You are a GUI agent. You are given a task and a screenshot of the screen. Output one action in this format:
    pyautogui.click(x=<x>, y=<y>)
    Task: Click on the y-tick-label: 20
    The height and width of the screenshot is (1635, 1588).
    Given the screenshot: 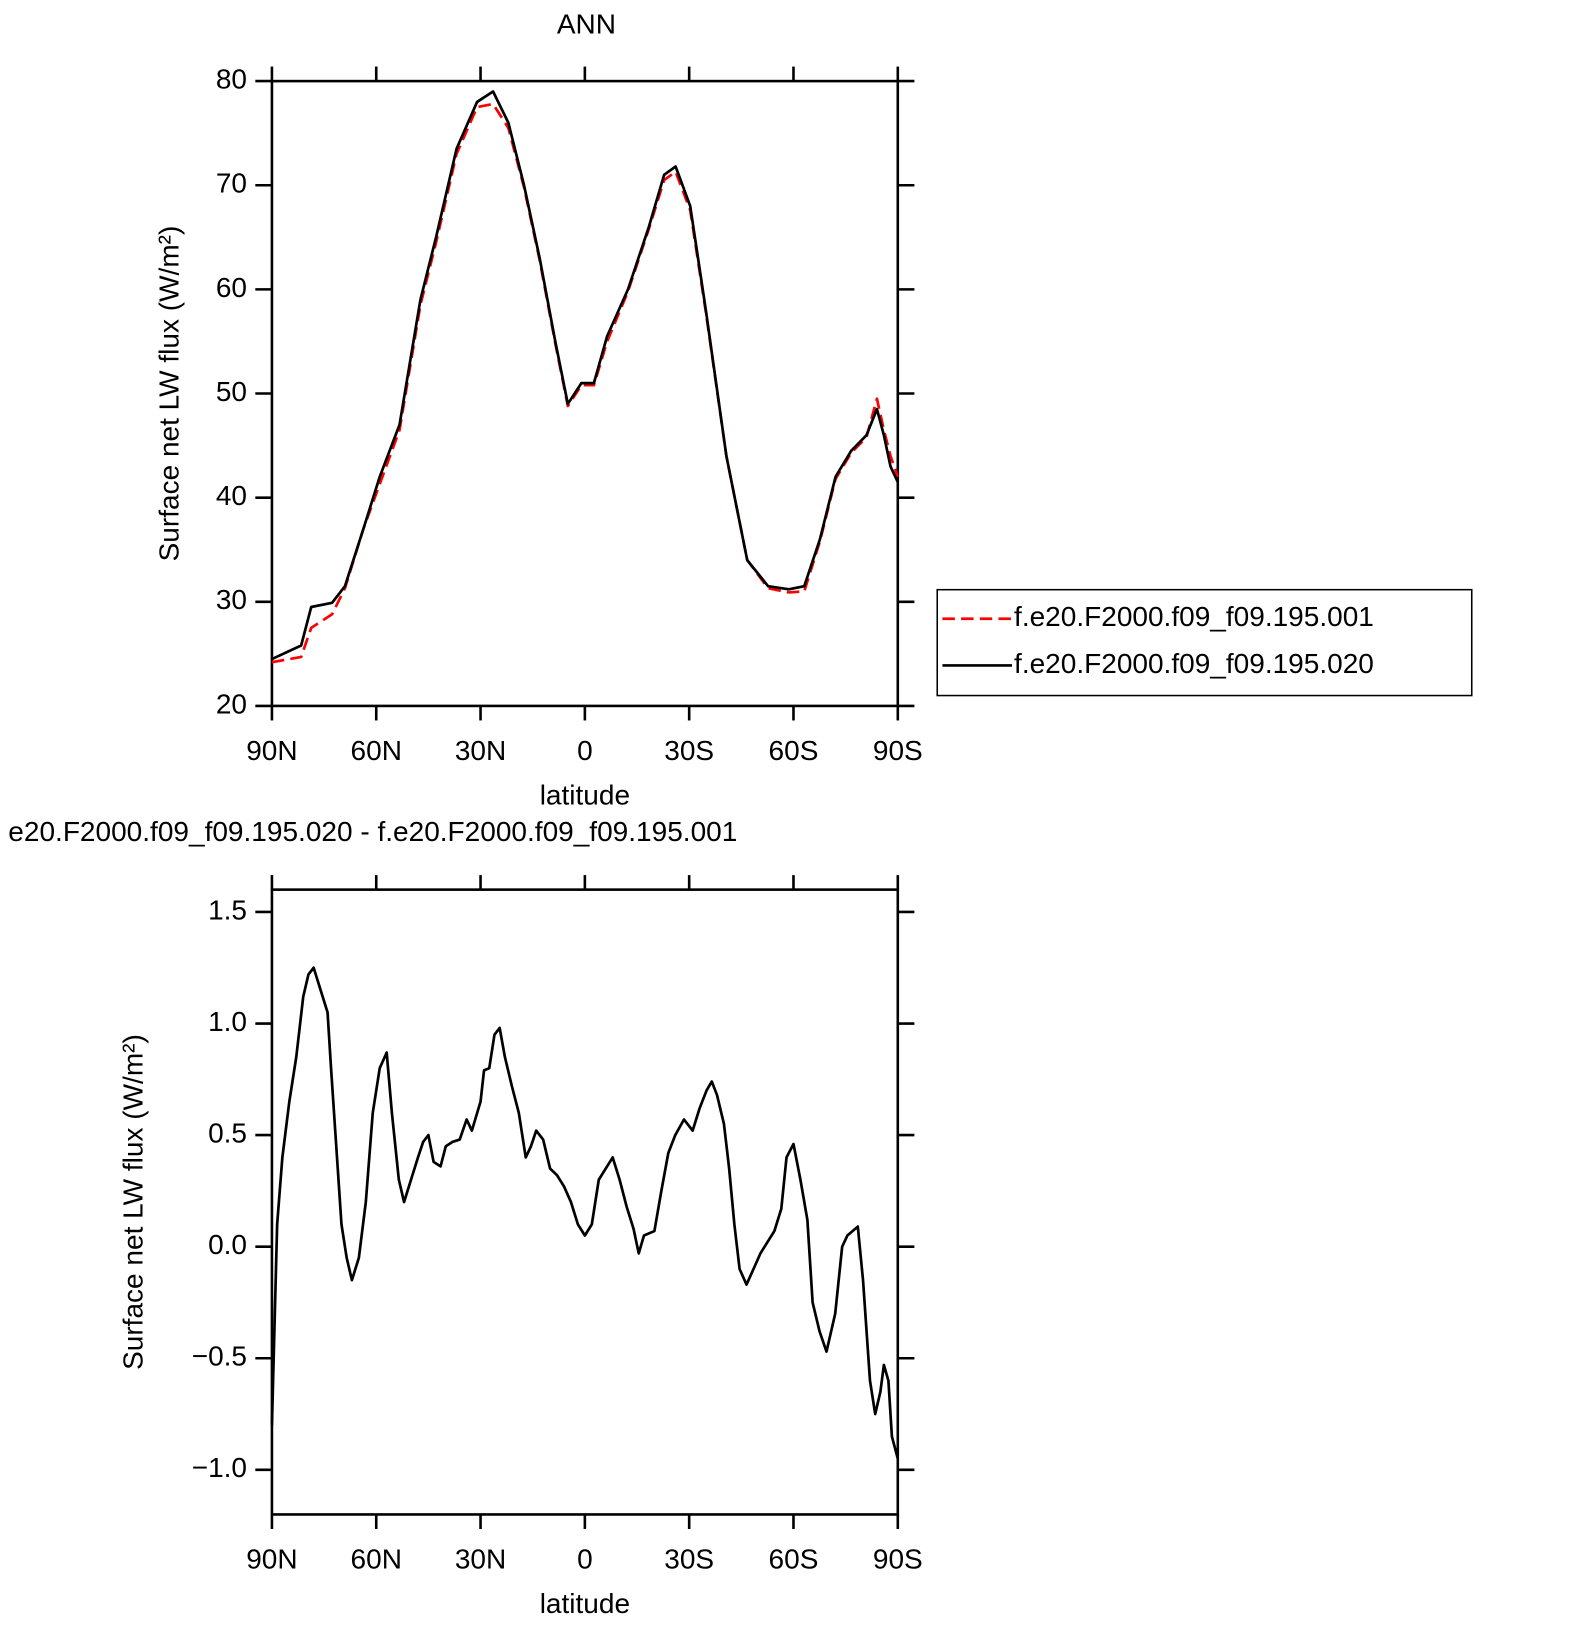 What is the action you would take?
    pyautogui.click(x=231, y=703)
    